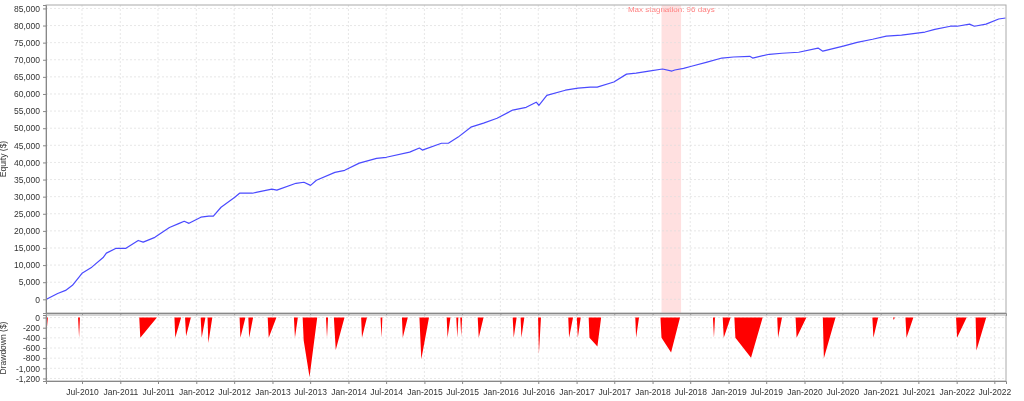 The image size is (1024, 401). What do you see at coordinates (653, 391) in the screenshot?
I see `x-tick-label: Jan-2018` at bounding box center [653, 391].